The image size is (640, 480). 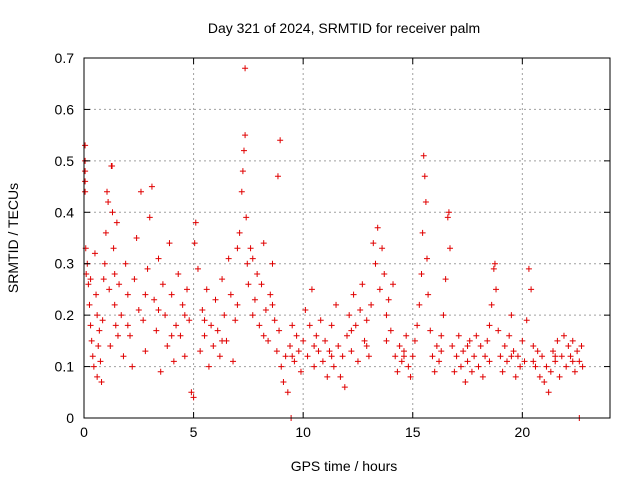 What do you see at coordinates (65, 367) in the screenshot?
I see `y-tick-label: 0.1` at bounding box center [65, 367].